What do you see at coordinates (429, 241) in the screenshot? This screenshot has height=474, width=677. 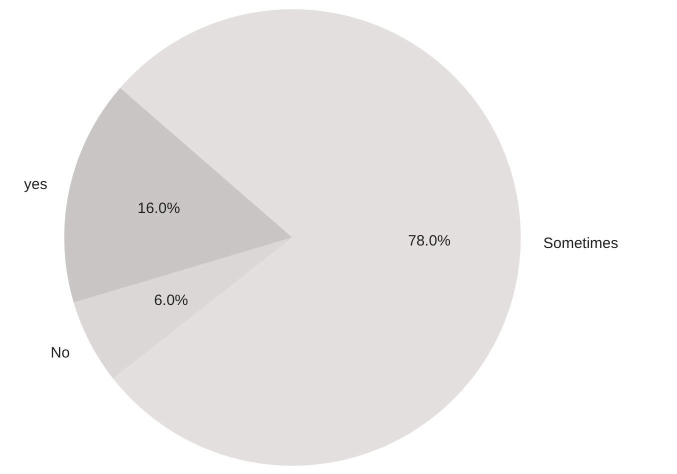 I see `data-label: 78.0%` at bounding box center [429, 241].